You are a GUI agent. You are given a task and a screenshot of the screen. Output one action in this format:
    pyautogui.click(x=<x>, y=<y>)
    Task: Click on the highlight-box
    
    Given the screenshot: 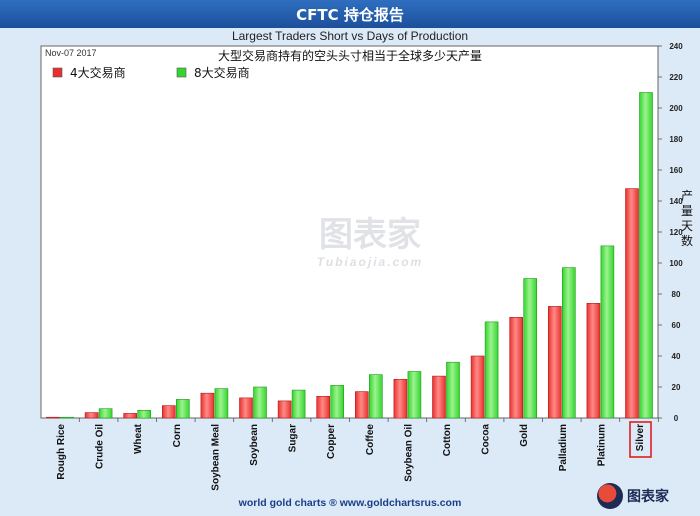 What is the action you would take?
    pyautogui.click(x=640, y=439)
    